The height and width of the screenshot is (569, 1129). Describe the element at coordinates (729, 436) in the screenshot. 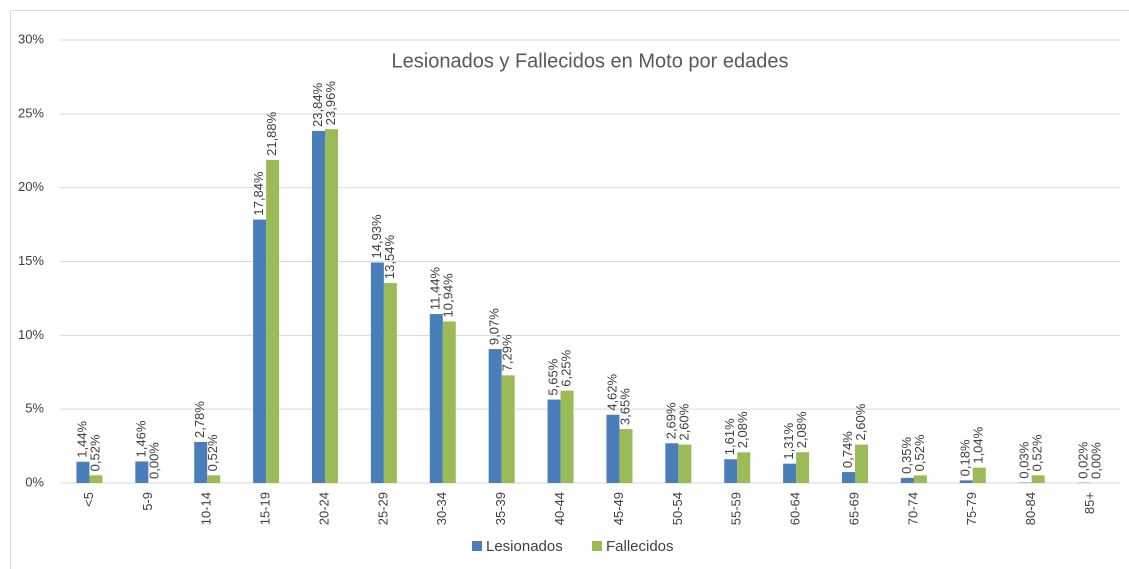

I see `value-label: 1,61%` at that location.